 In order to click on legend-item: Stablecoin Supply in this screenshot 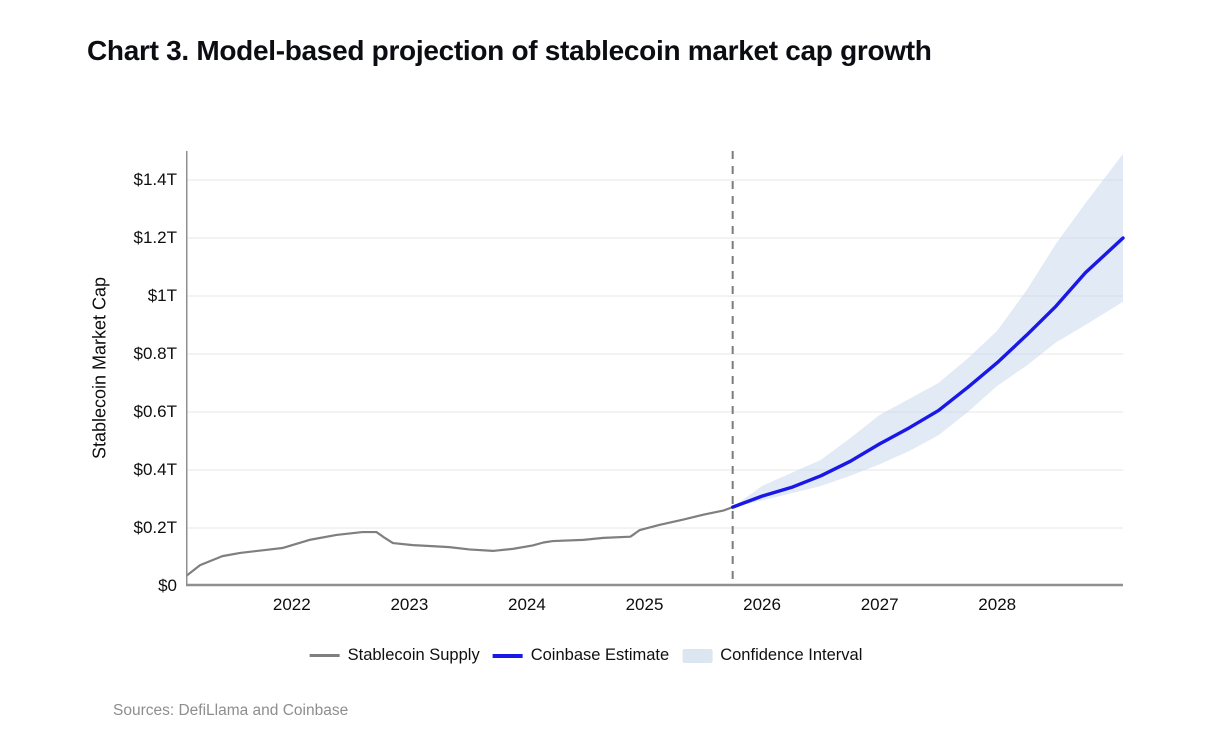, I will do `click(394, 655)`.